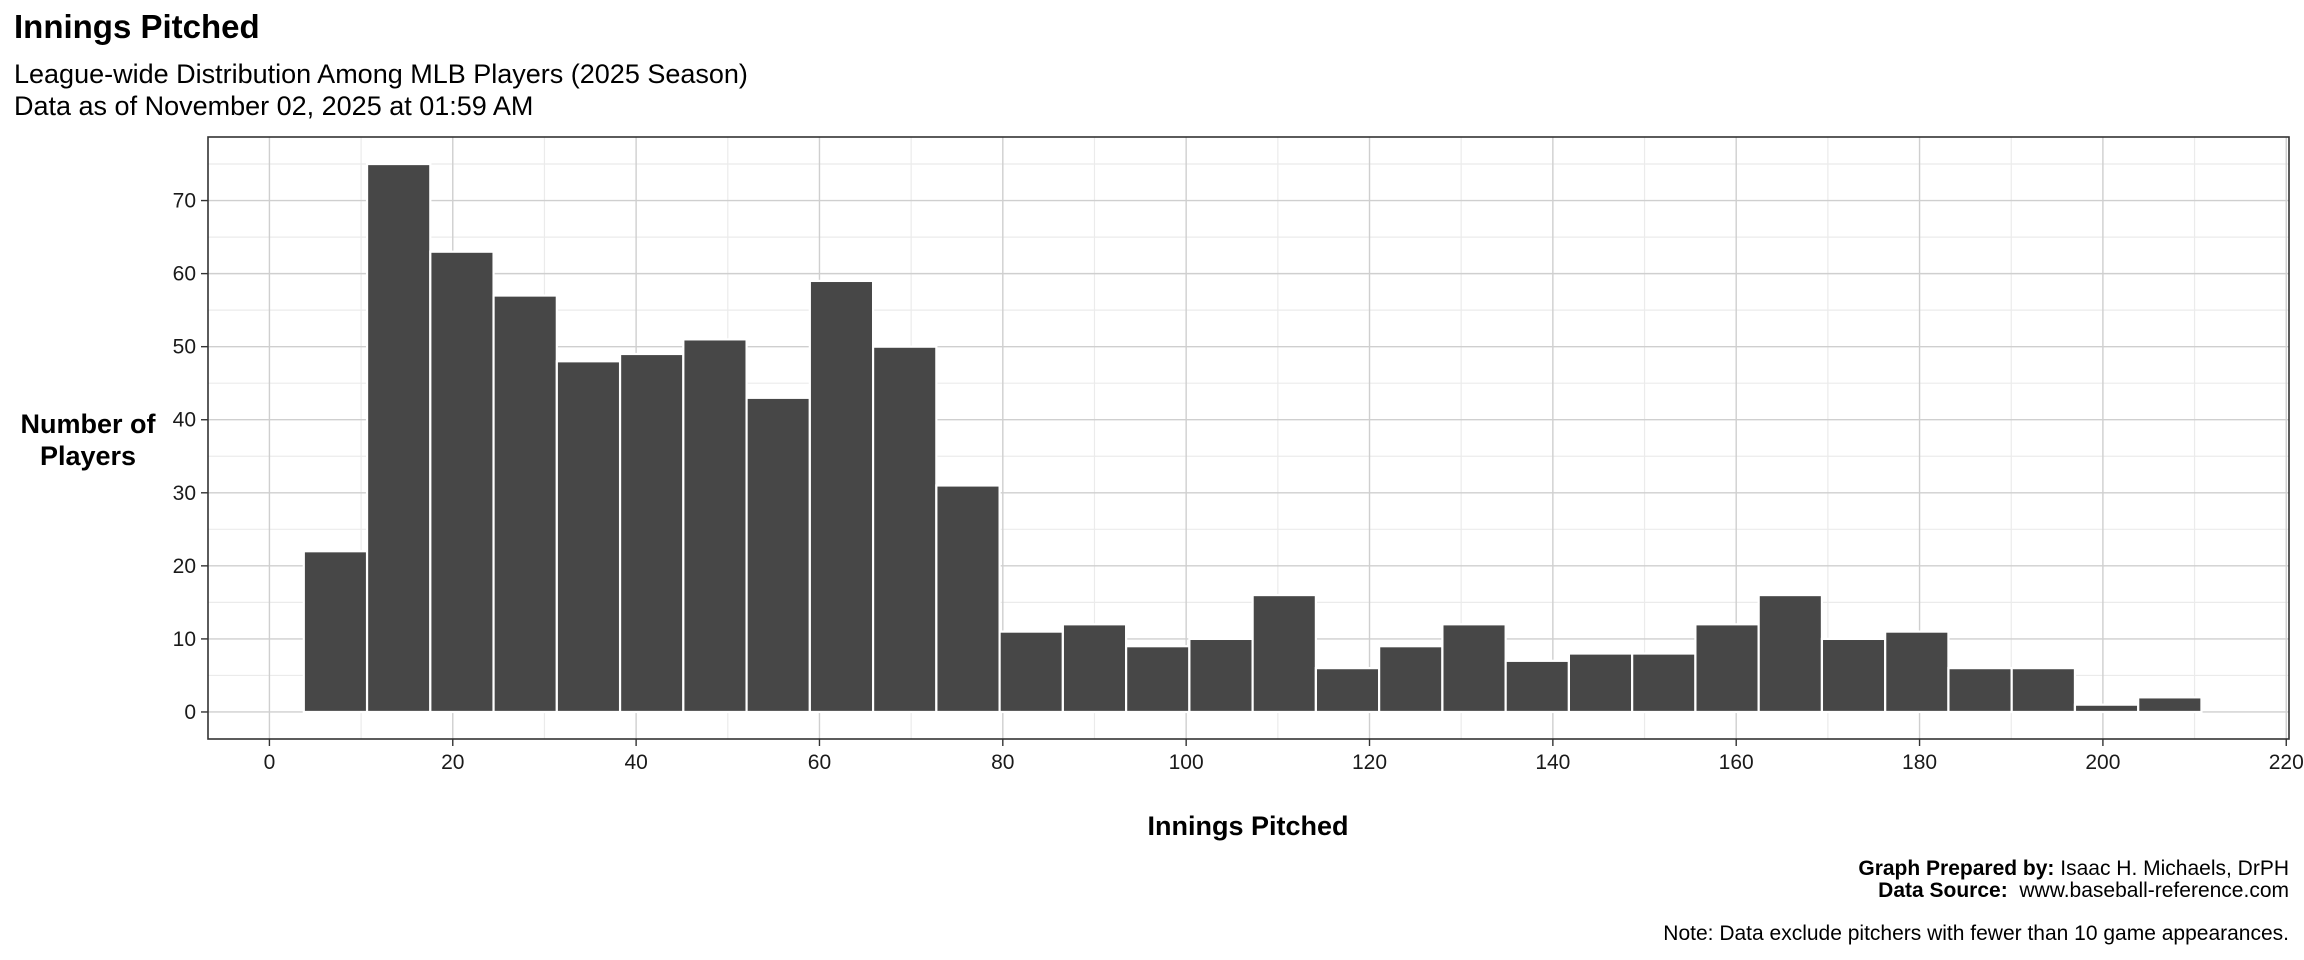  What do you see at coordinates (184, 420) in the screenshot?
I see `y-tick-label: 40` at bounding box center [184, 420].